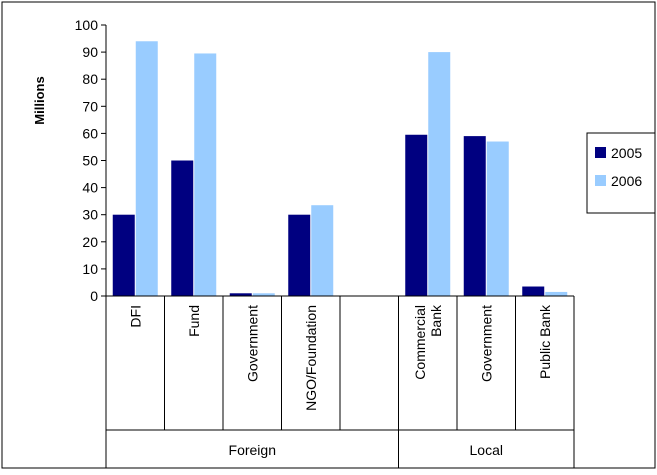 The width and height of the screenshot is (657, 475). I want to click on category-label: DFI, so click(135, 316).